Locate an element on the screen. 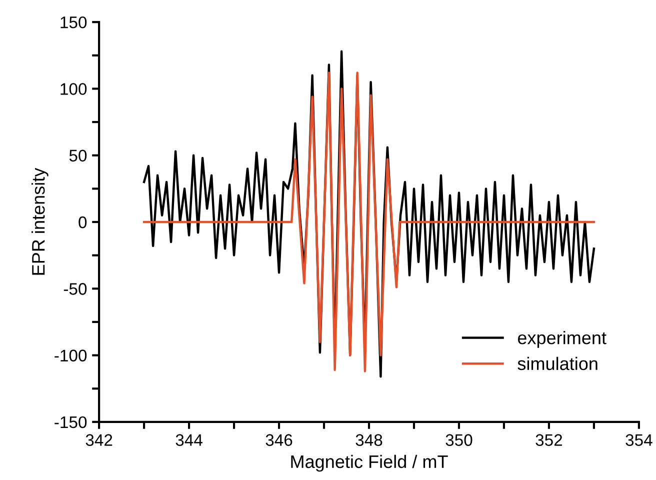 The width and height of the screenshot is (656, 480). x-tick-label: 352 is located at coordinates (549, 440).